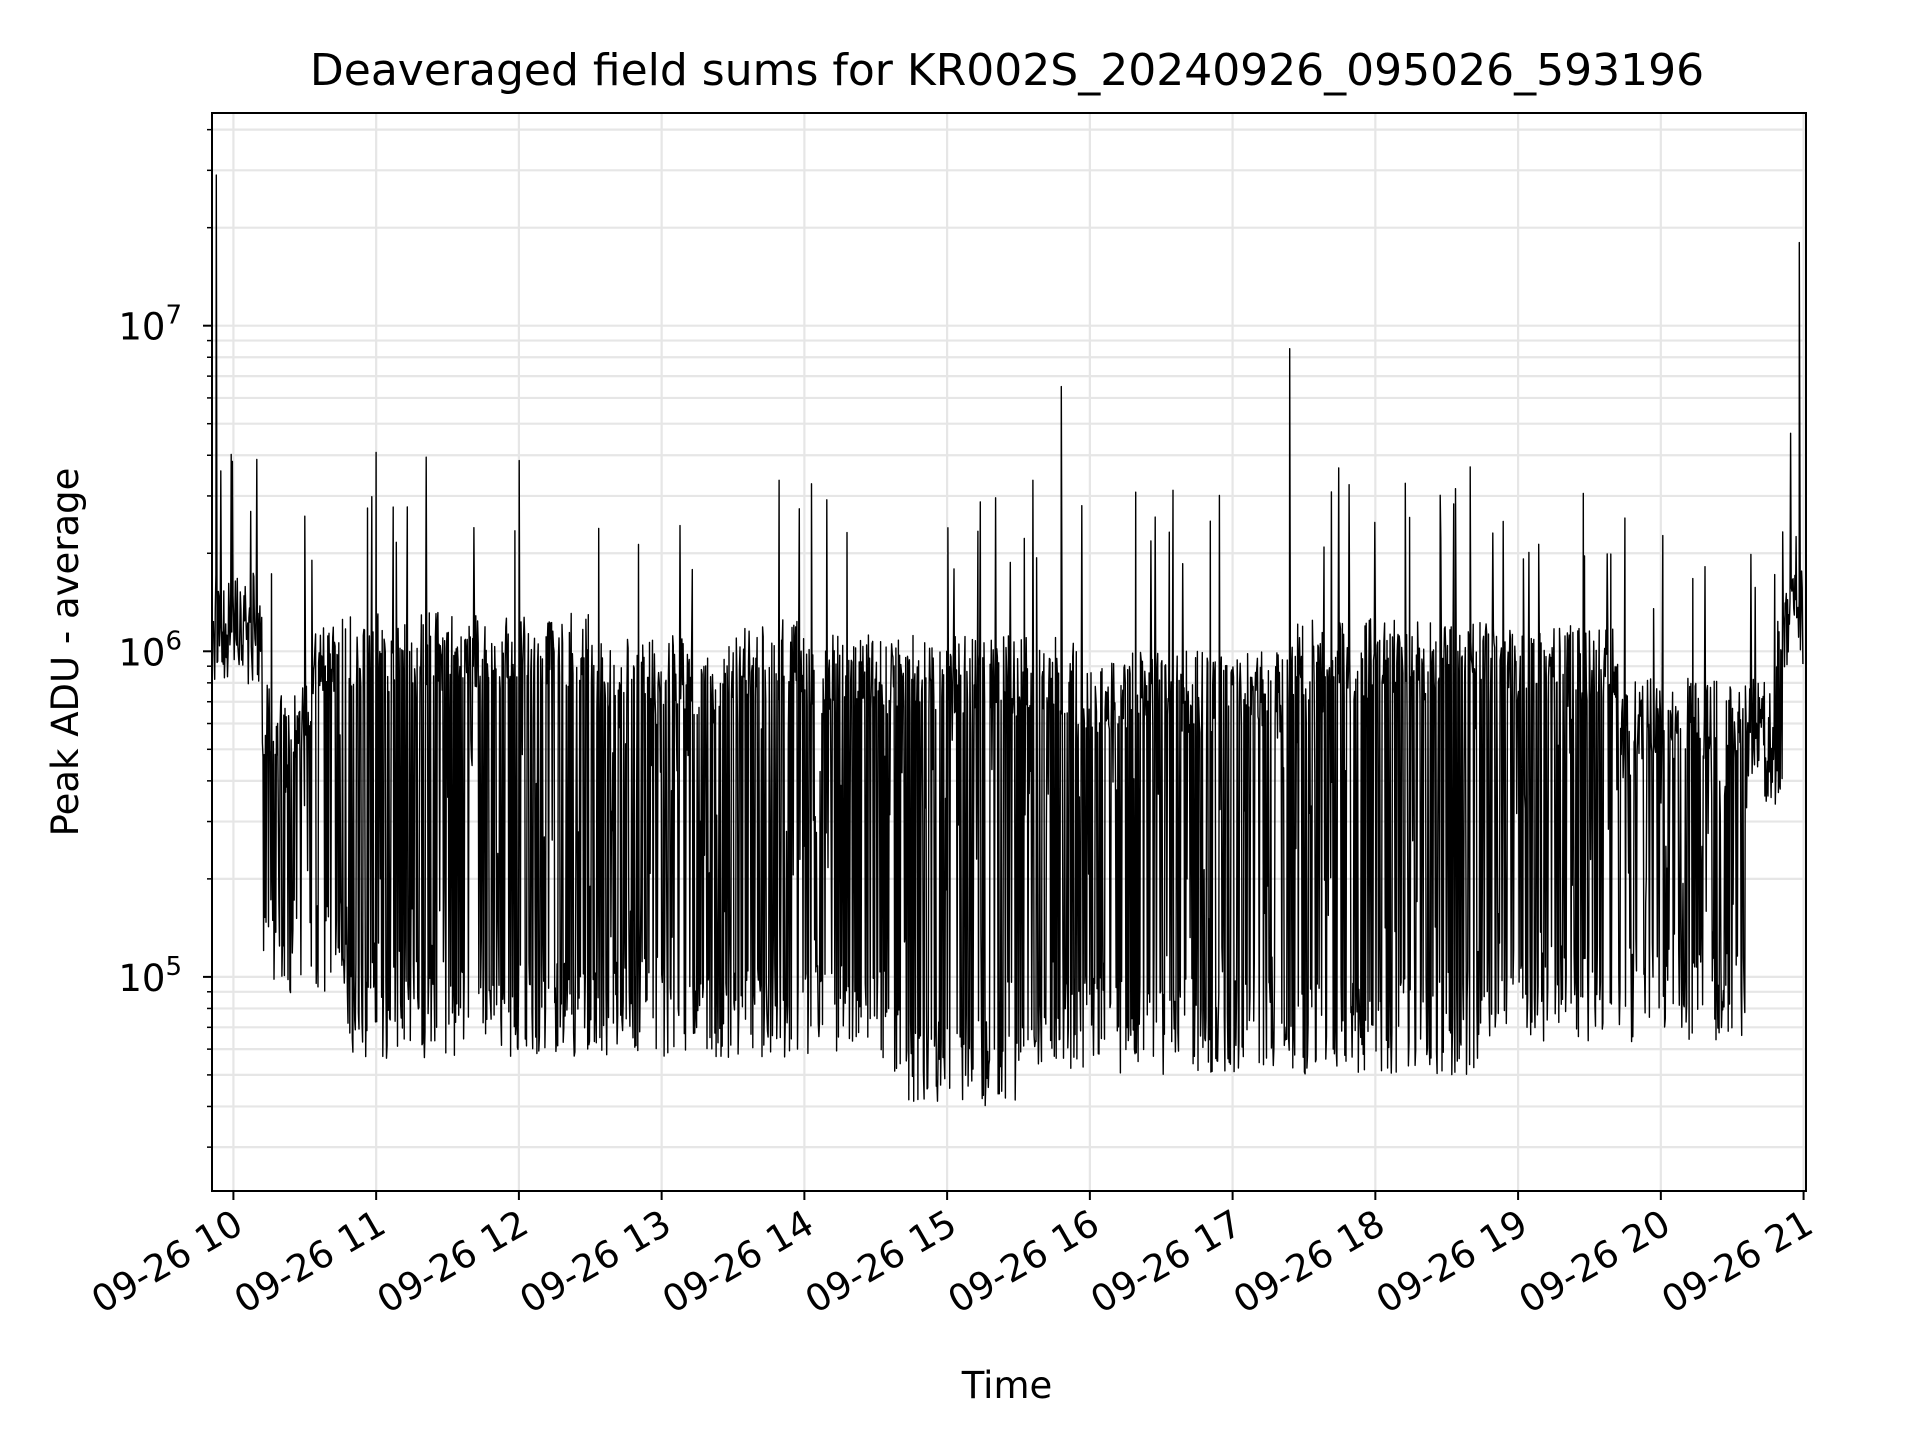 This screenshot has width=1920, height=1440. What do you see at coordinates (150, 650) in the screenshot?
I see `y-tick-label: 106` at bounding box center [150, 650].